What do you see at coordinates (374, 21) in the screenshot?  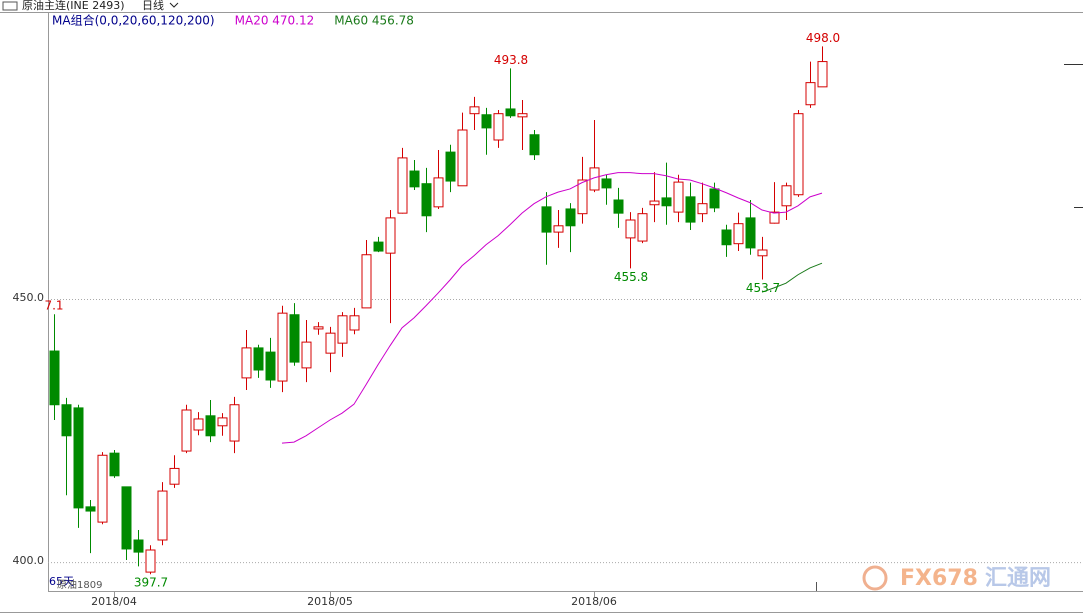 I see `legend-entry: MA60 456.78` at bounding box center [374, 21].